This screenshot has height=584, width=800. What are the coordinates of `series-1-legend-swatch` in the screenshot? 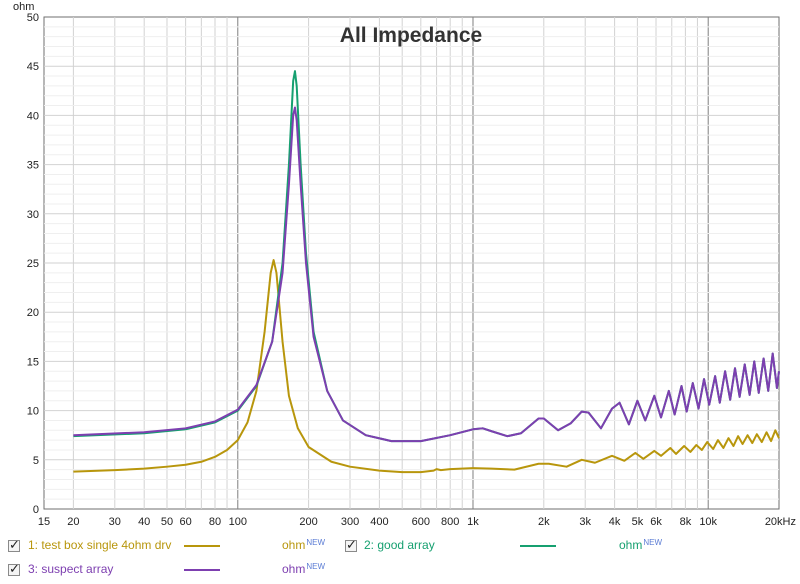 It's located at (202, 546).